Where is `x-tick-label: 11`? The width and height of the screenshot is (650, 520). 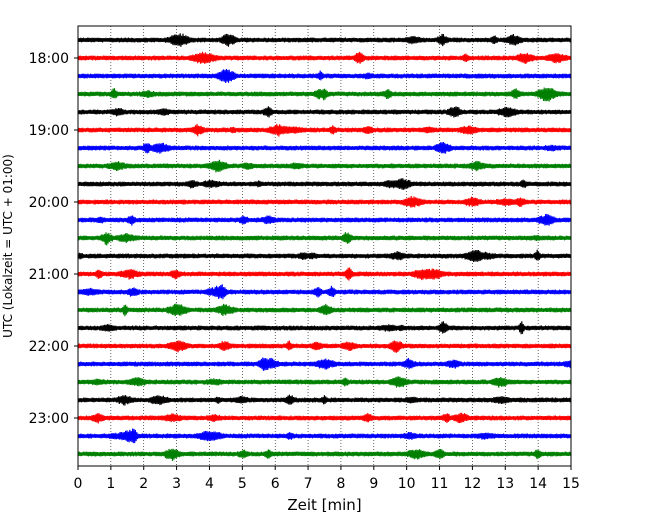 x-tick-label: 11 is located at coordinates (440, 484).